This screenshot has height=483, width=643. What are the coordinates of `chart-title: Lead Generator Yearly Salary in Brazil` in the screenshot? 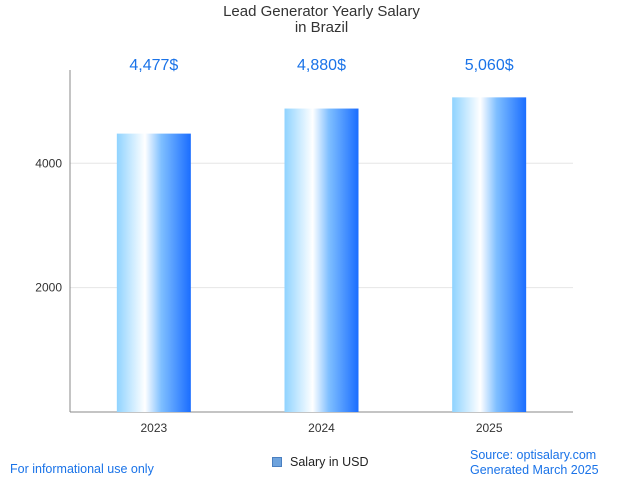 It's located at (321, 20).